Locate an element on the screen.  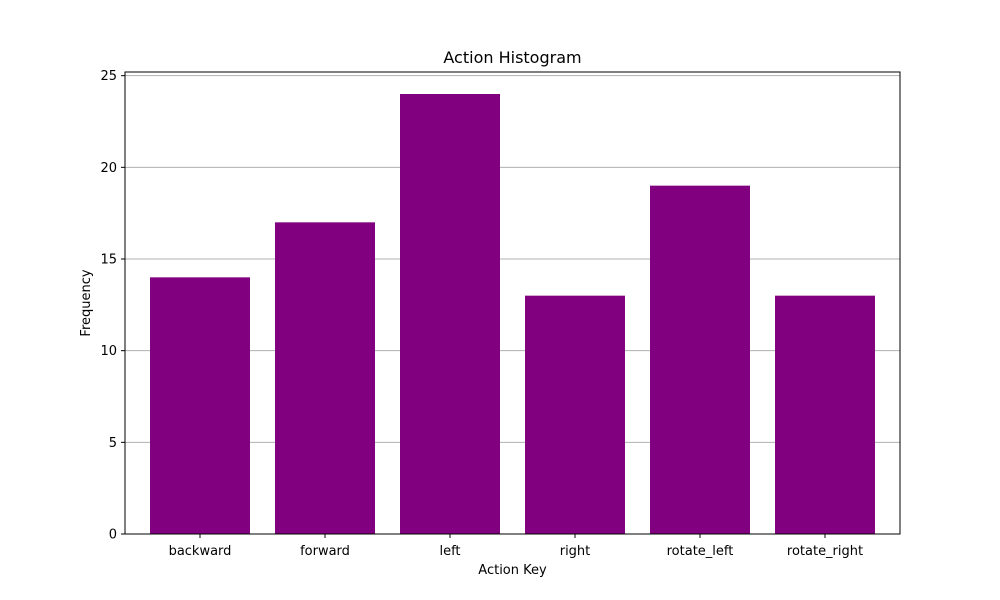
bar-rotate_right is located at coordinates (825, 414).